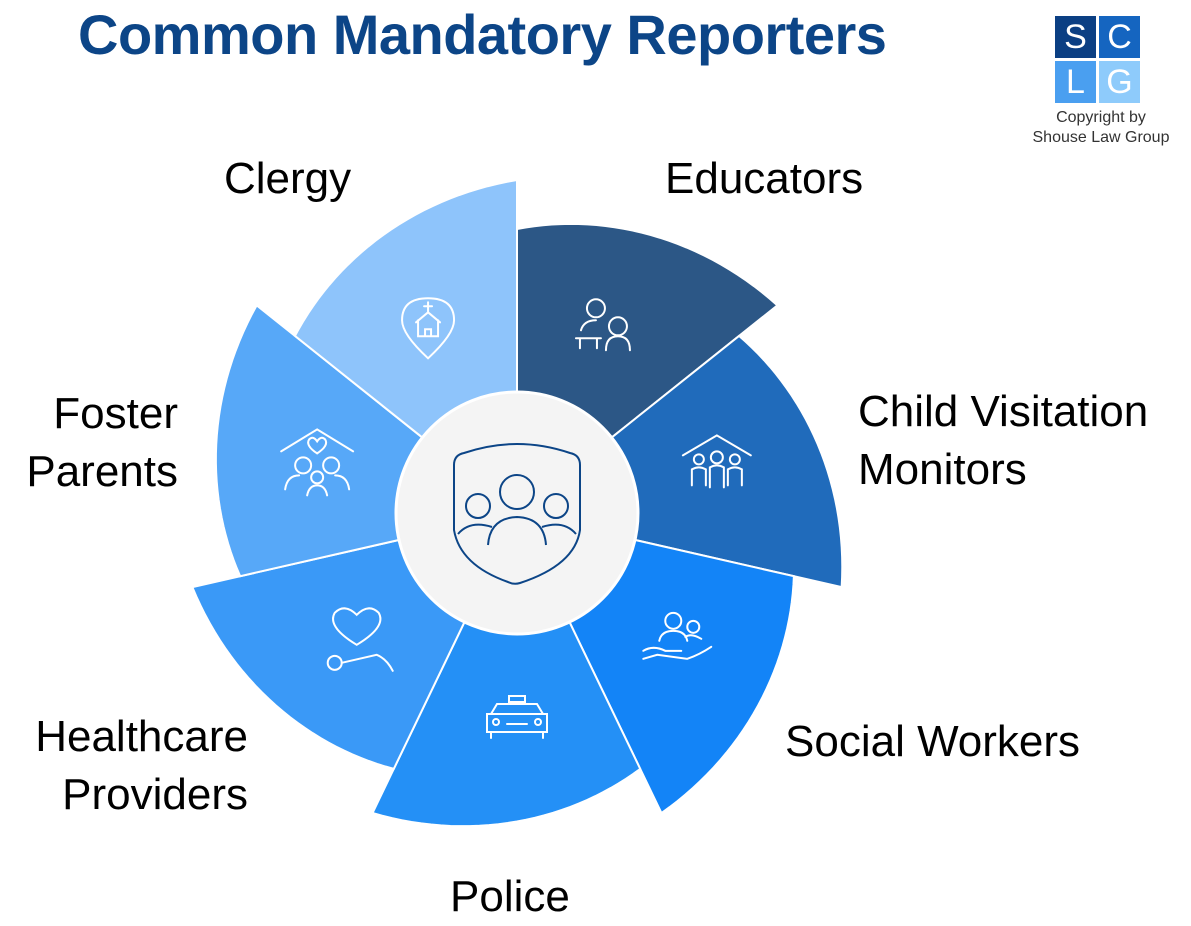 The height and width of the screenshot is (926, 1191). Describe the element at coordinates (677, 635) in the screenshot. I see `hand-people-icon` at that location.